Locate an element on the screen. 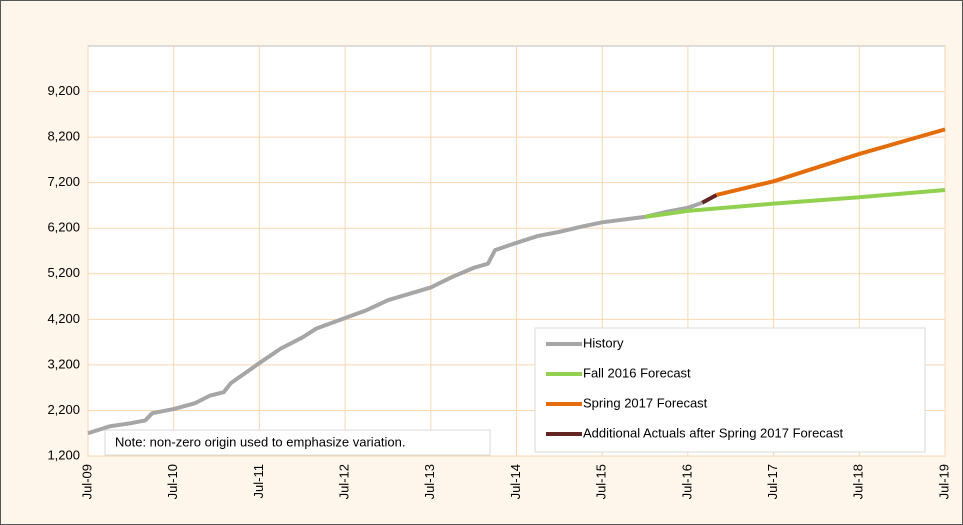  legend is located at coordinates (730, 390).